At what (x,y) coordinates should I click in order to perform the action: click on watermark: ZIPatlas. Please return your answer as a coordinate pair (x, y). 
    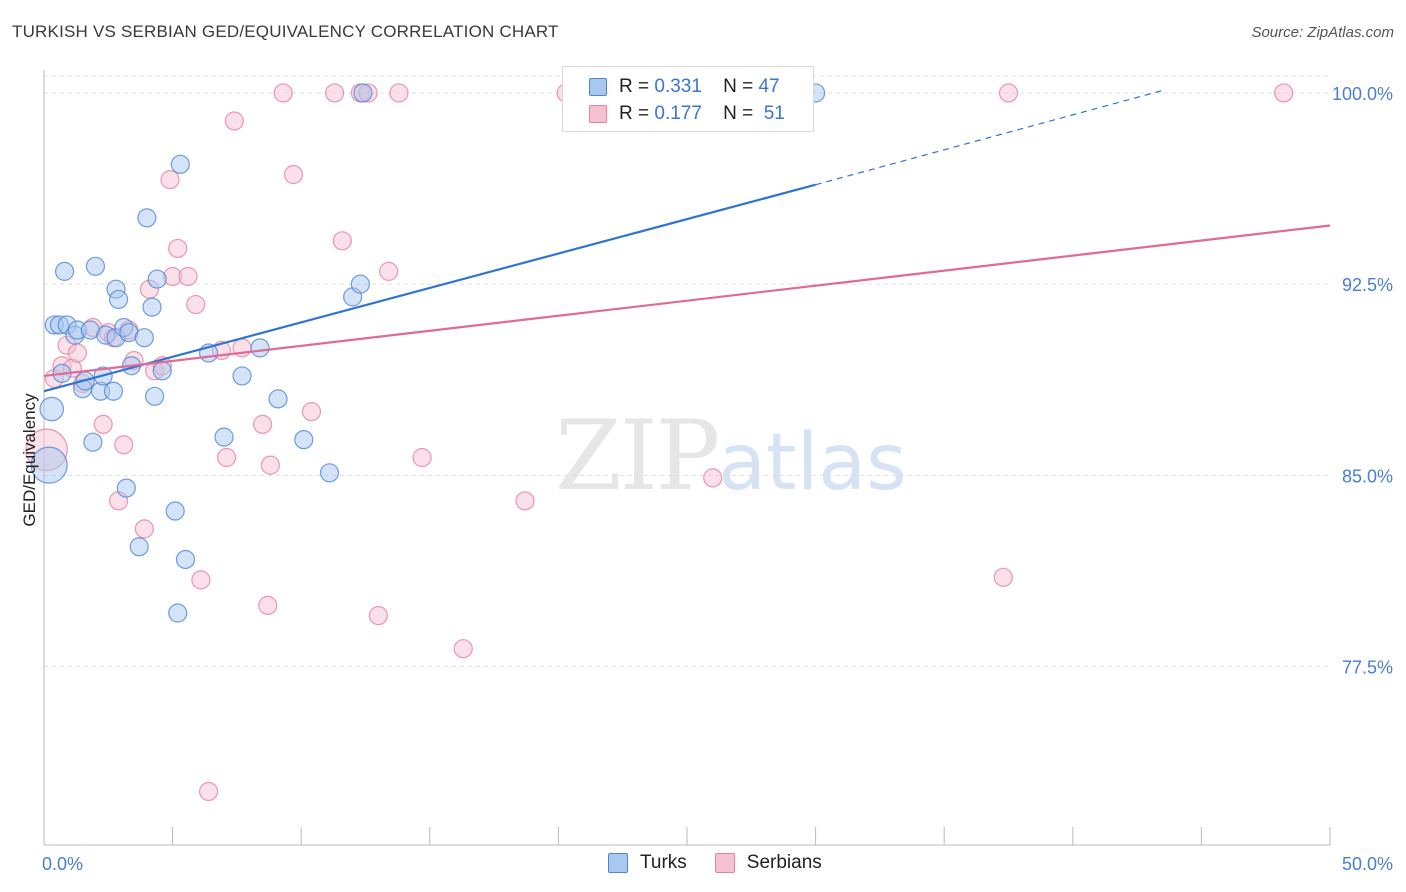
    Looking at the image, I should click on (731, 456).